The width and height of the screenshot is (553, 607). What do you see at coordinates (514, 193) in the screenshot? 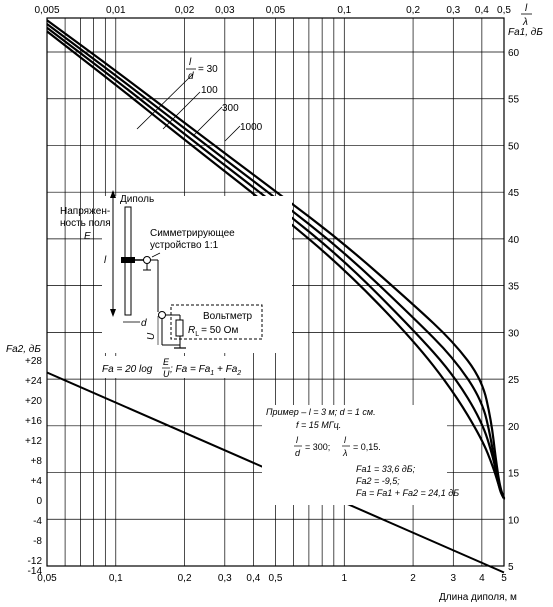
I see `right-tick-label: 45` at bounding box center [514, 193].